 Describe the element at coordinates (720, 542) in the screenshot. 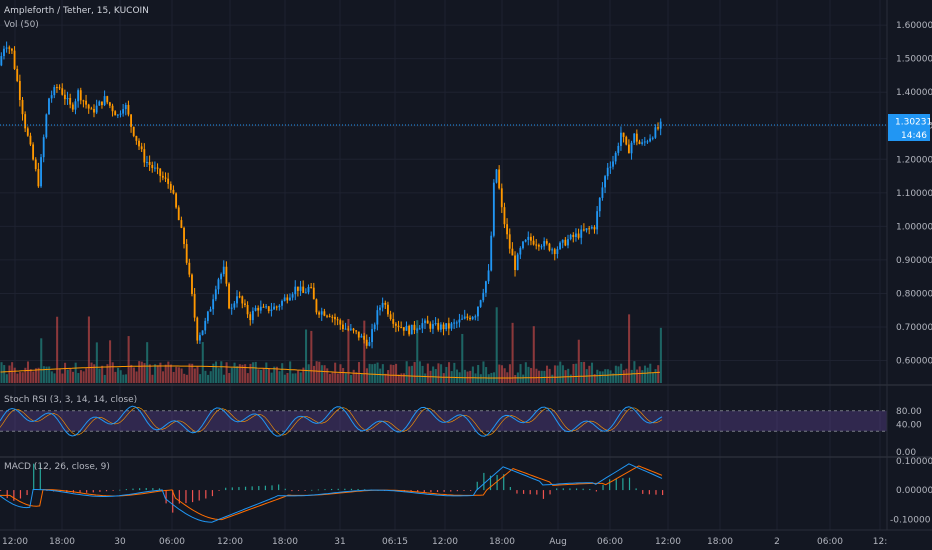

I see `time-tick: 18:00` at that location.